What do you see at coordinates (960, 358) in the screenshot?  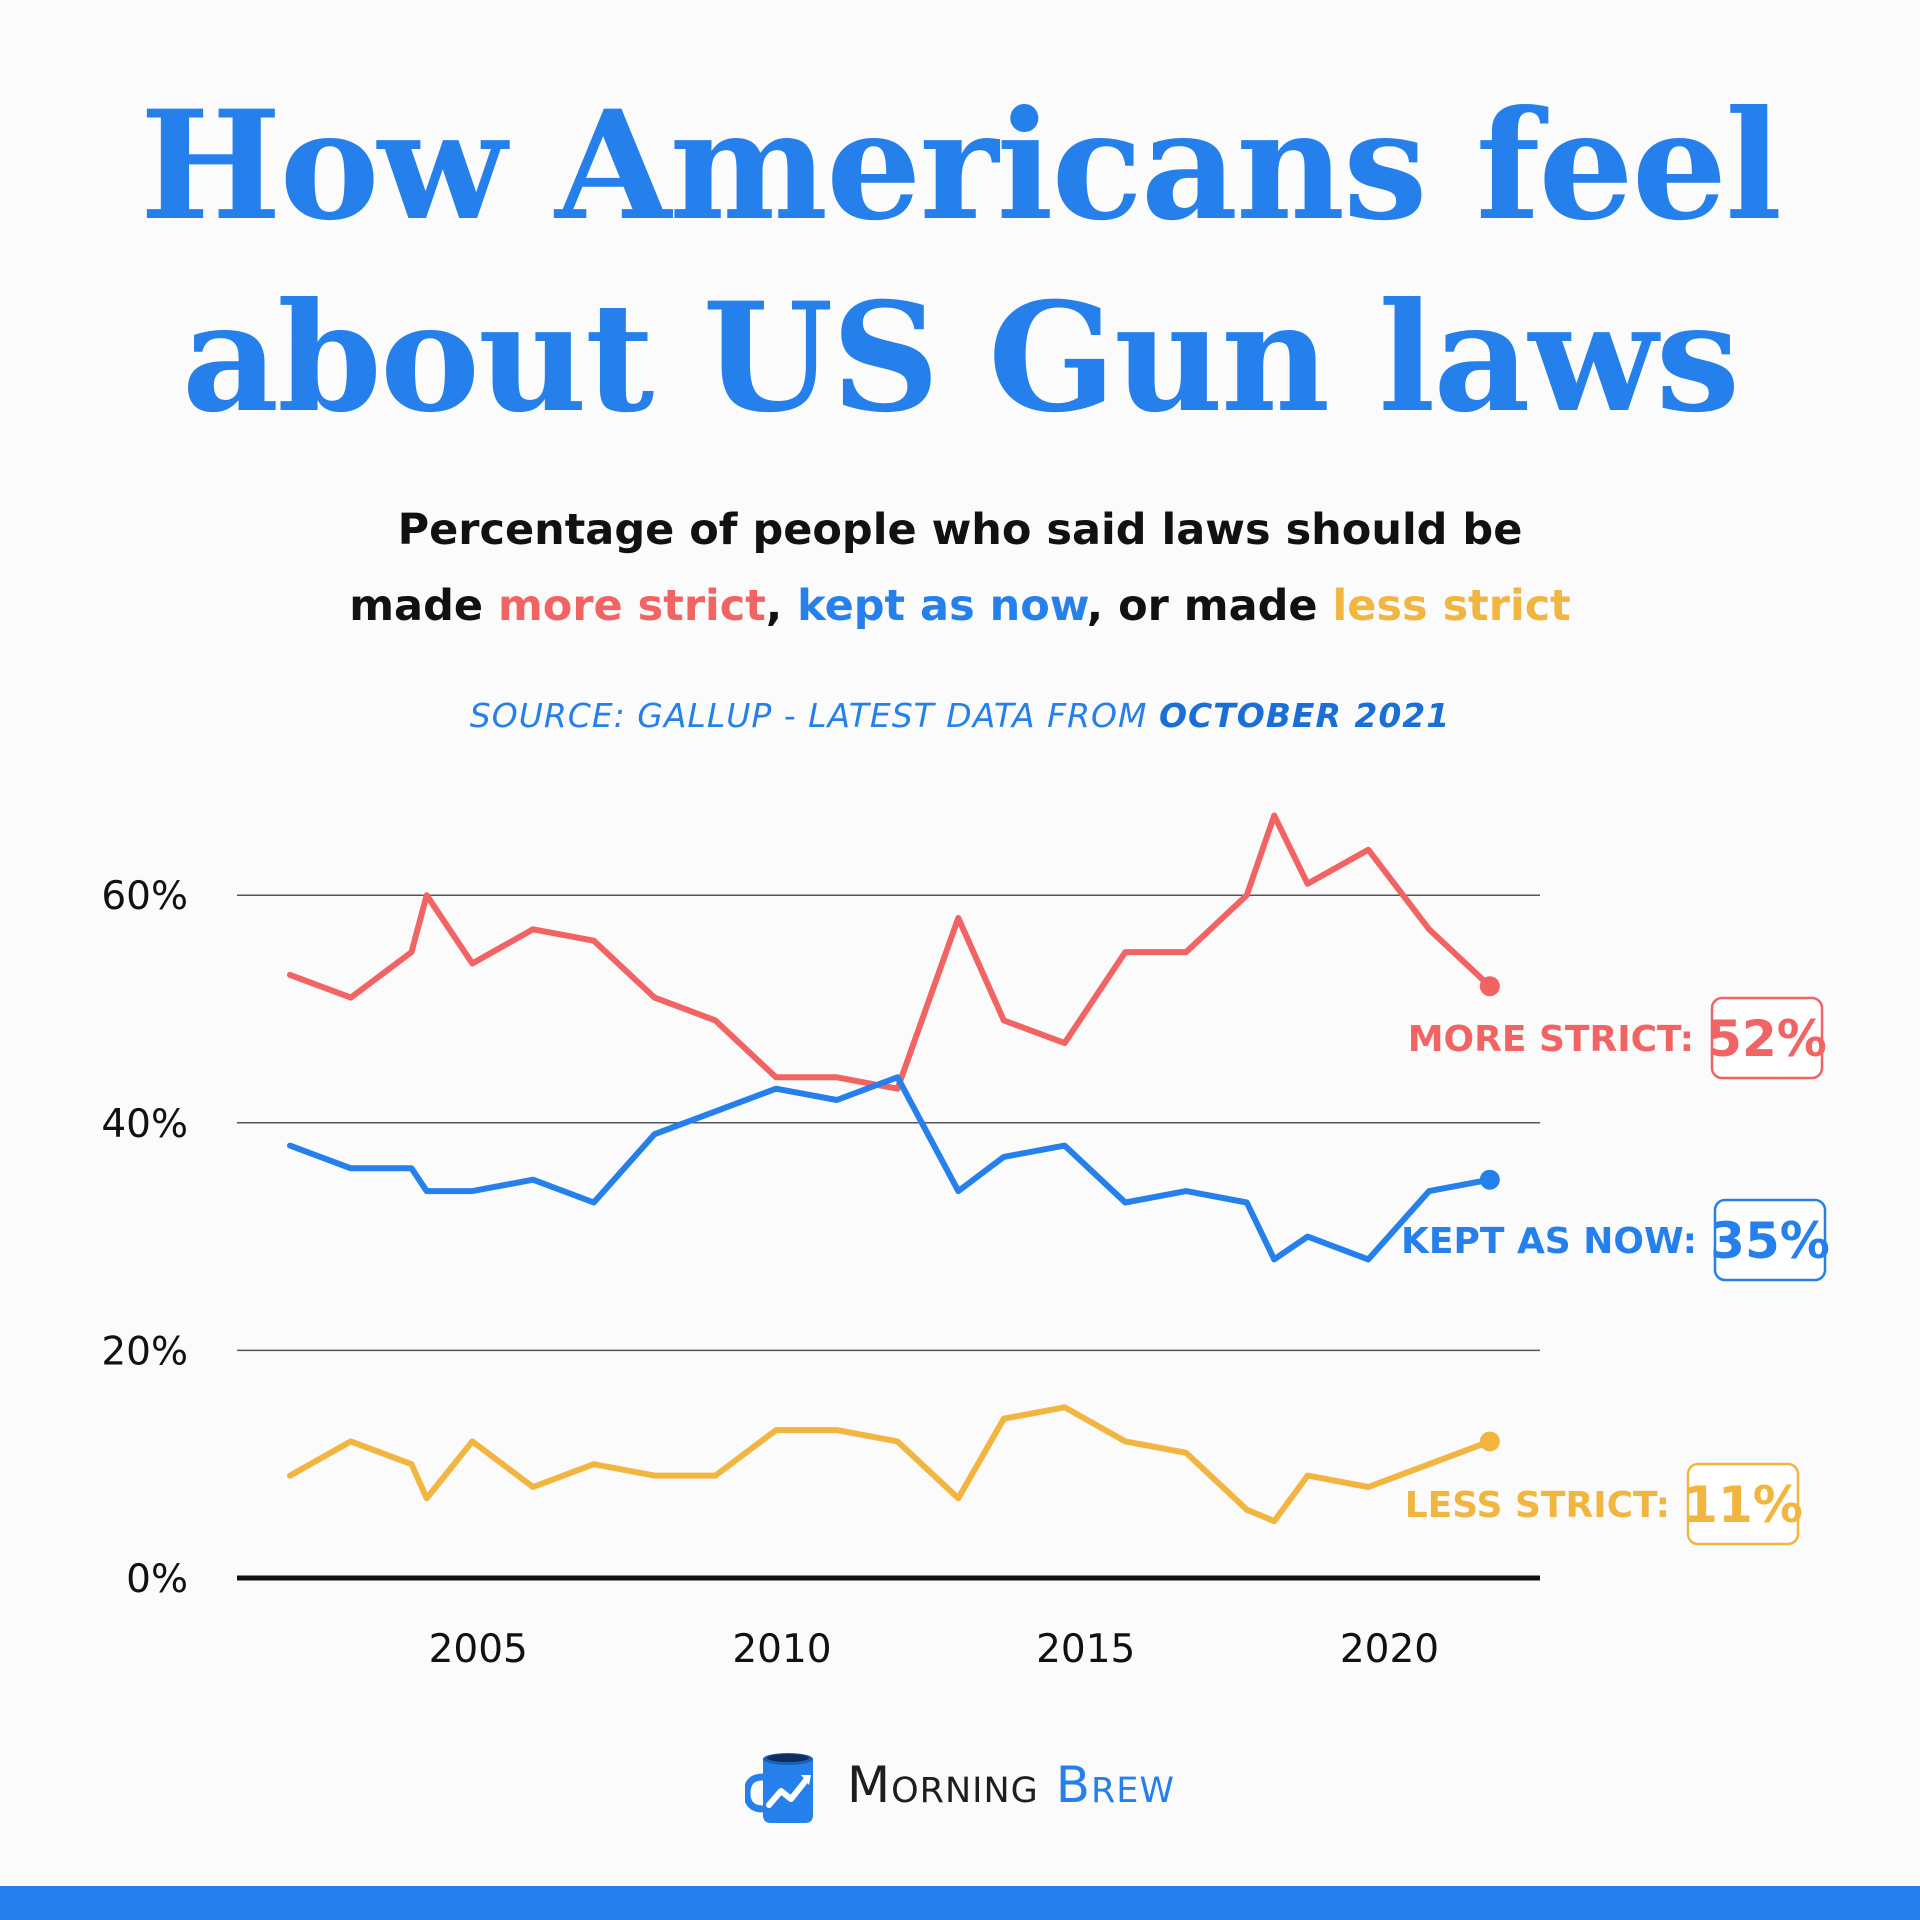 I see `title-line-2: about US Gun laws` at bounding box center [960, 358].